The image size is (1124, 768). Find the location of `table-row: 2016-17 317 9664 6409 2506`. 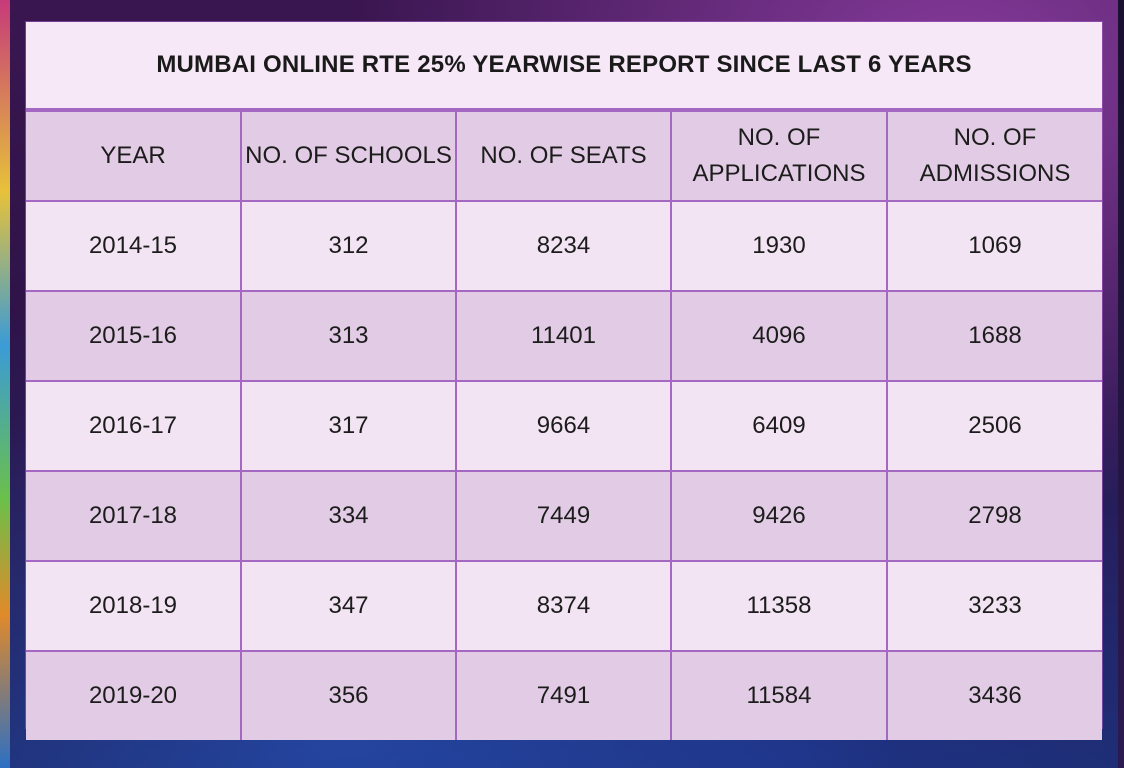

table-row: 2016-17 317 9664 6409 2506 is located at coordinates (564, 426).